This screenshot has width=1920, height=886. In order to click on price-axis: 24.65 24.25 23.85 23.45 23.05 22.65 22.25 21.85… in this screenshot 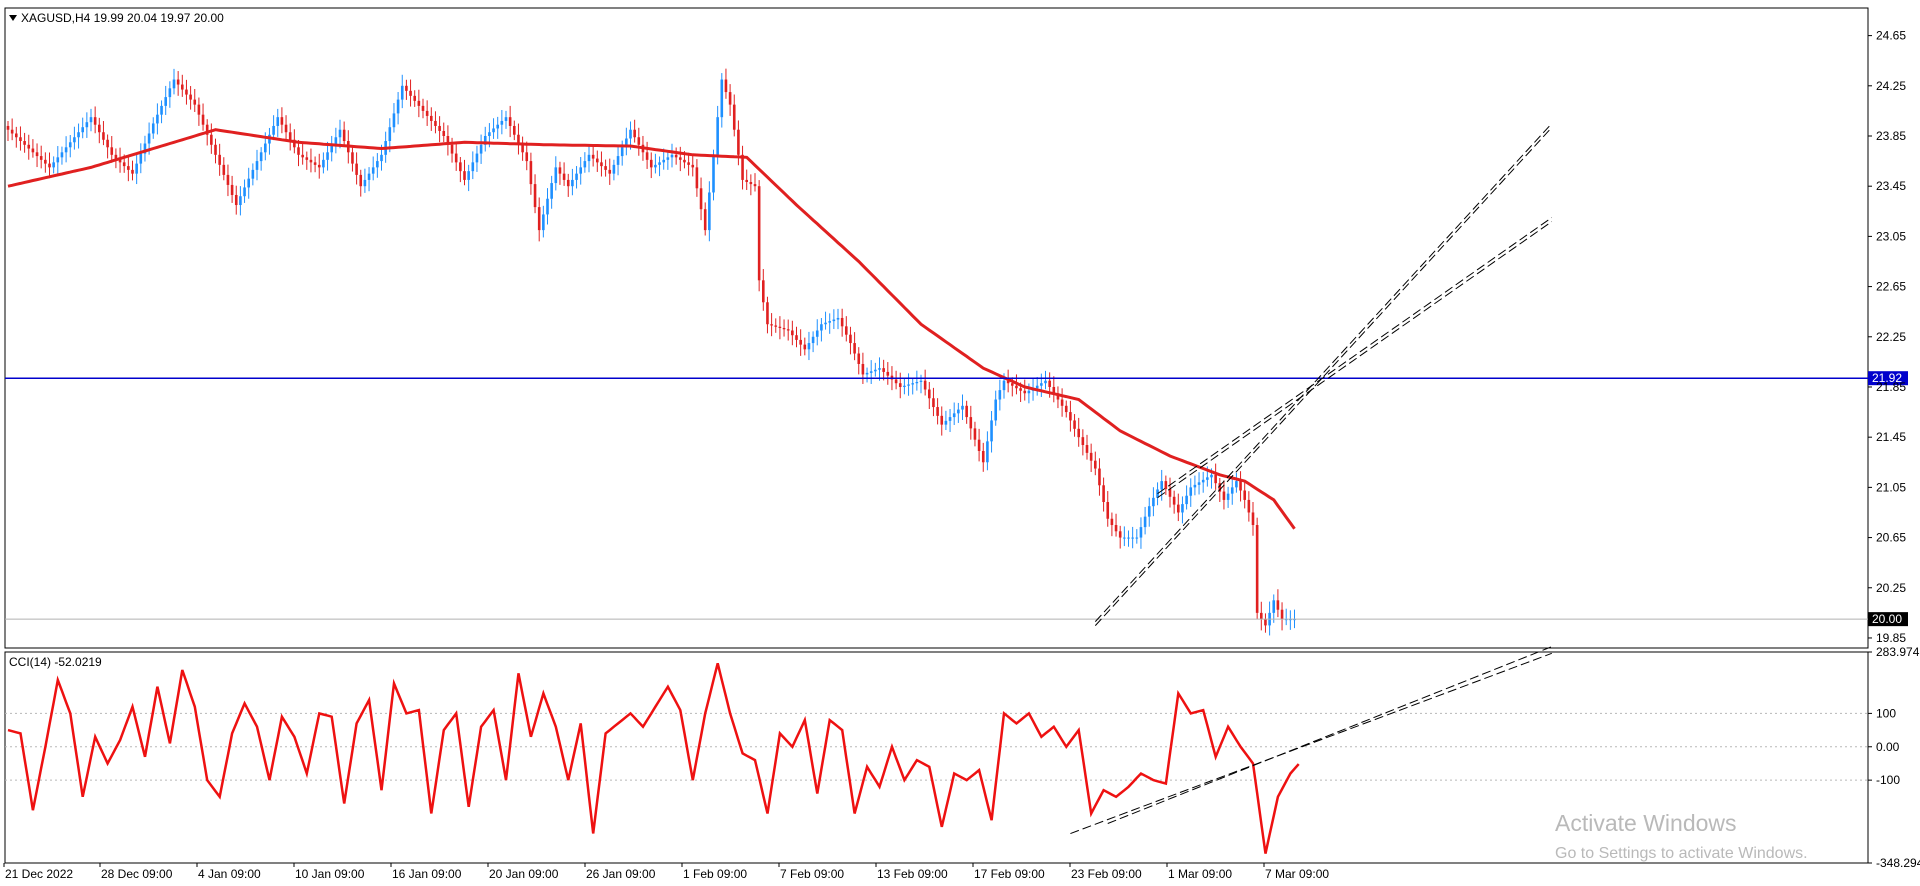, I will do `click(1887, 337)`.